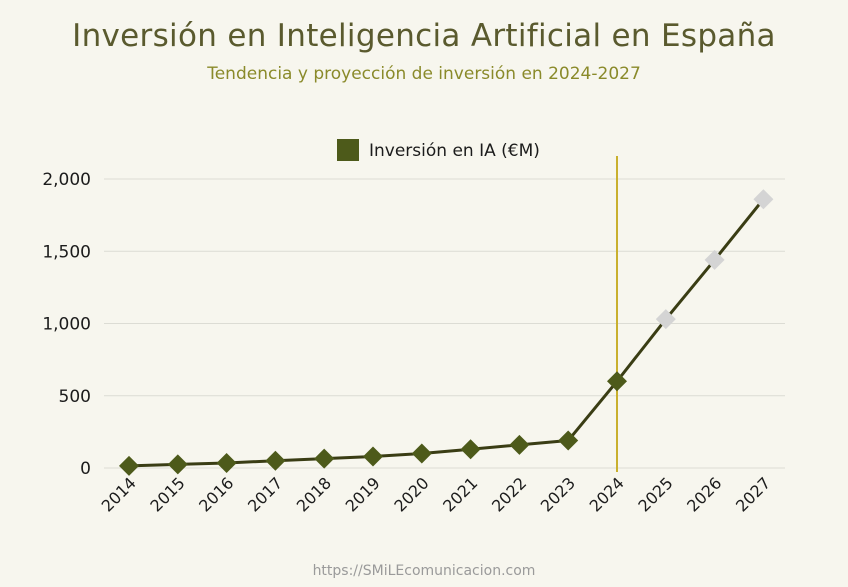 This screenshot has height=587, width=848. What do you see at coordinates (411, 494) in the screenshot?
I see `x-tick-label: 2020` at bounding box center [411, 494].